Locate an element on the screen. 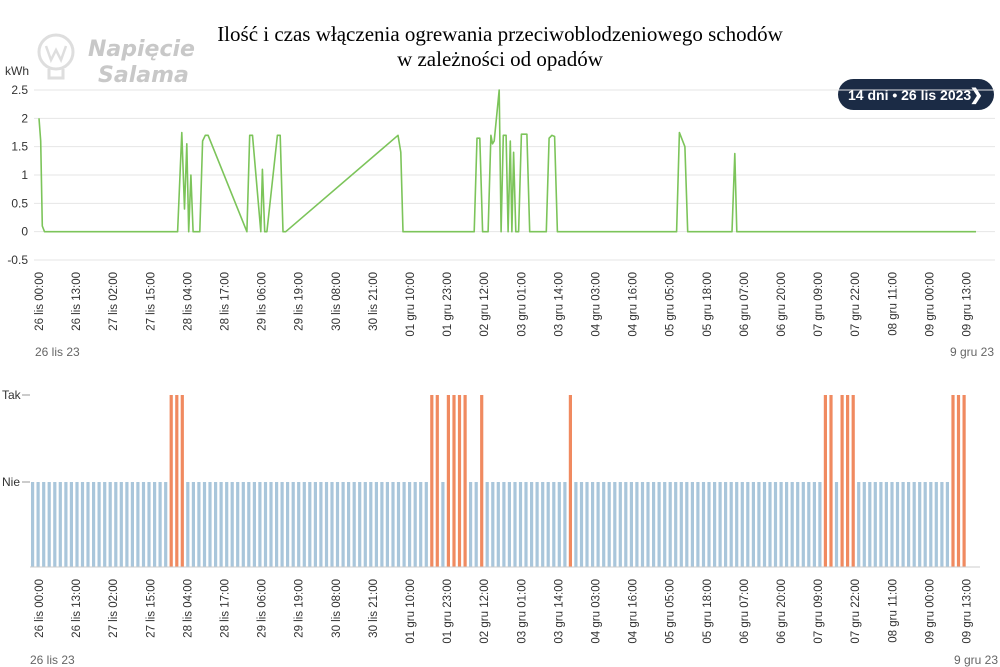  x-tick-label: 01 gru 10:00 is located at coordinates (411, 304).